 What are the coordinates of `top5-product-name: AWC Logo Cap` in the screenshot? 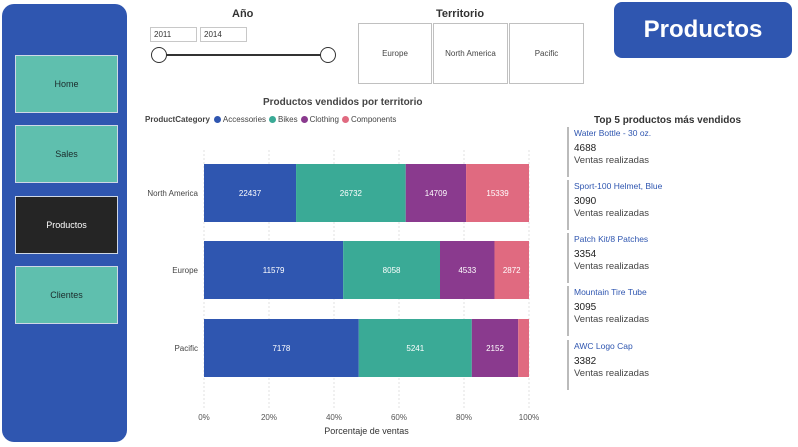 It's located at (603, 346).